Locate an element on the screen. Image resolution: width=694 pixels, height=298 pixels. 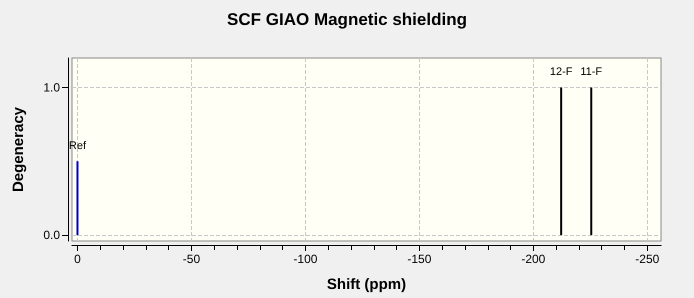
annotation: 11-F is located at coordinates (591, 72).